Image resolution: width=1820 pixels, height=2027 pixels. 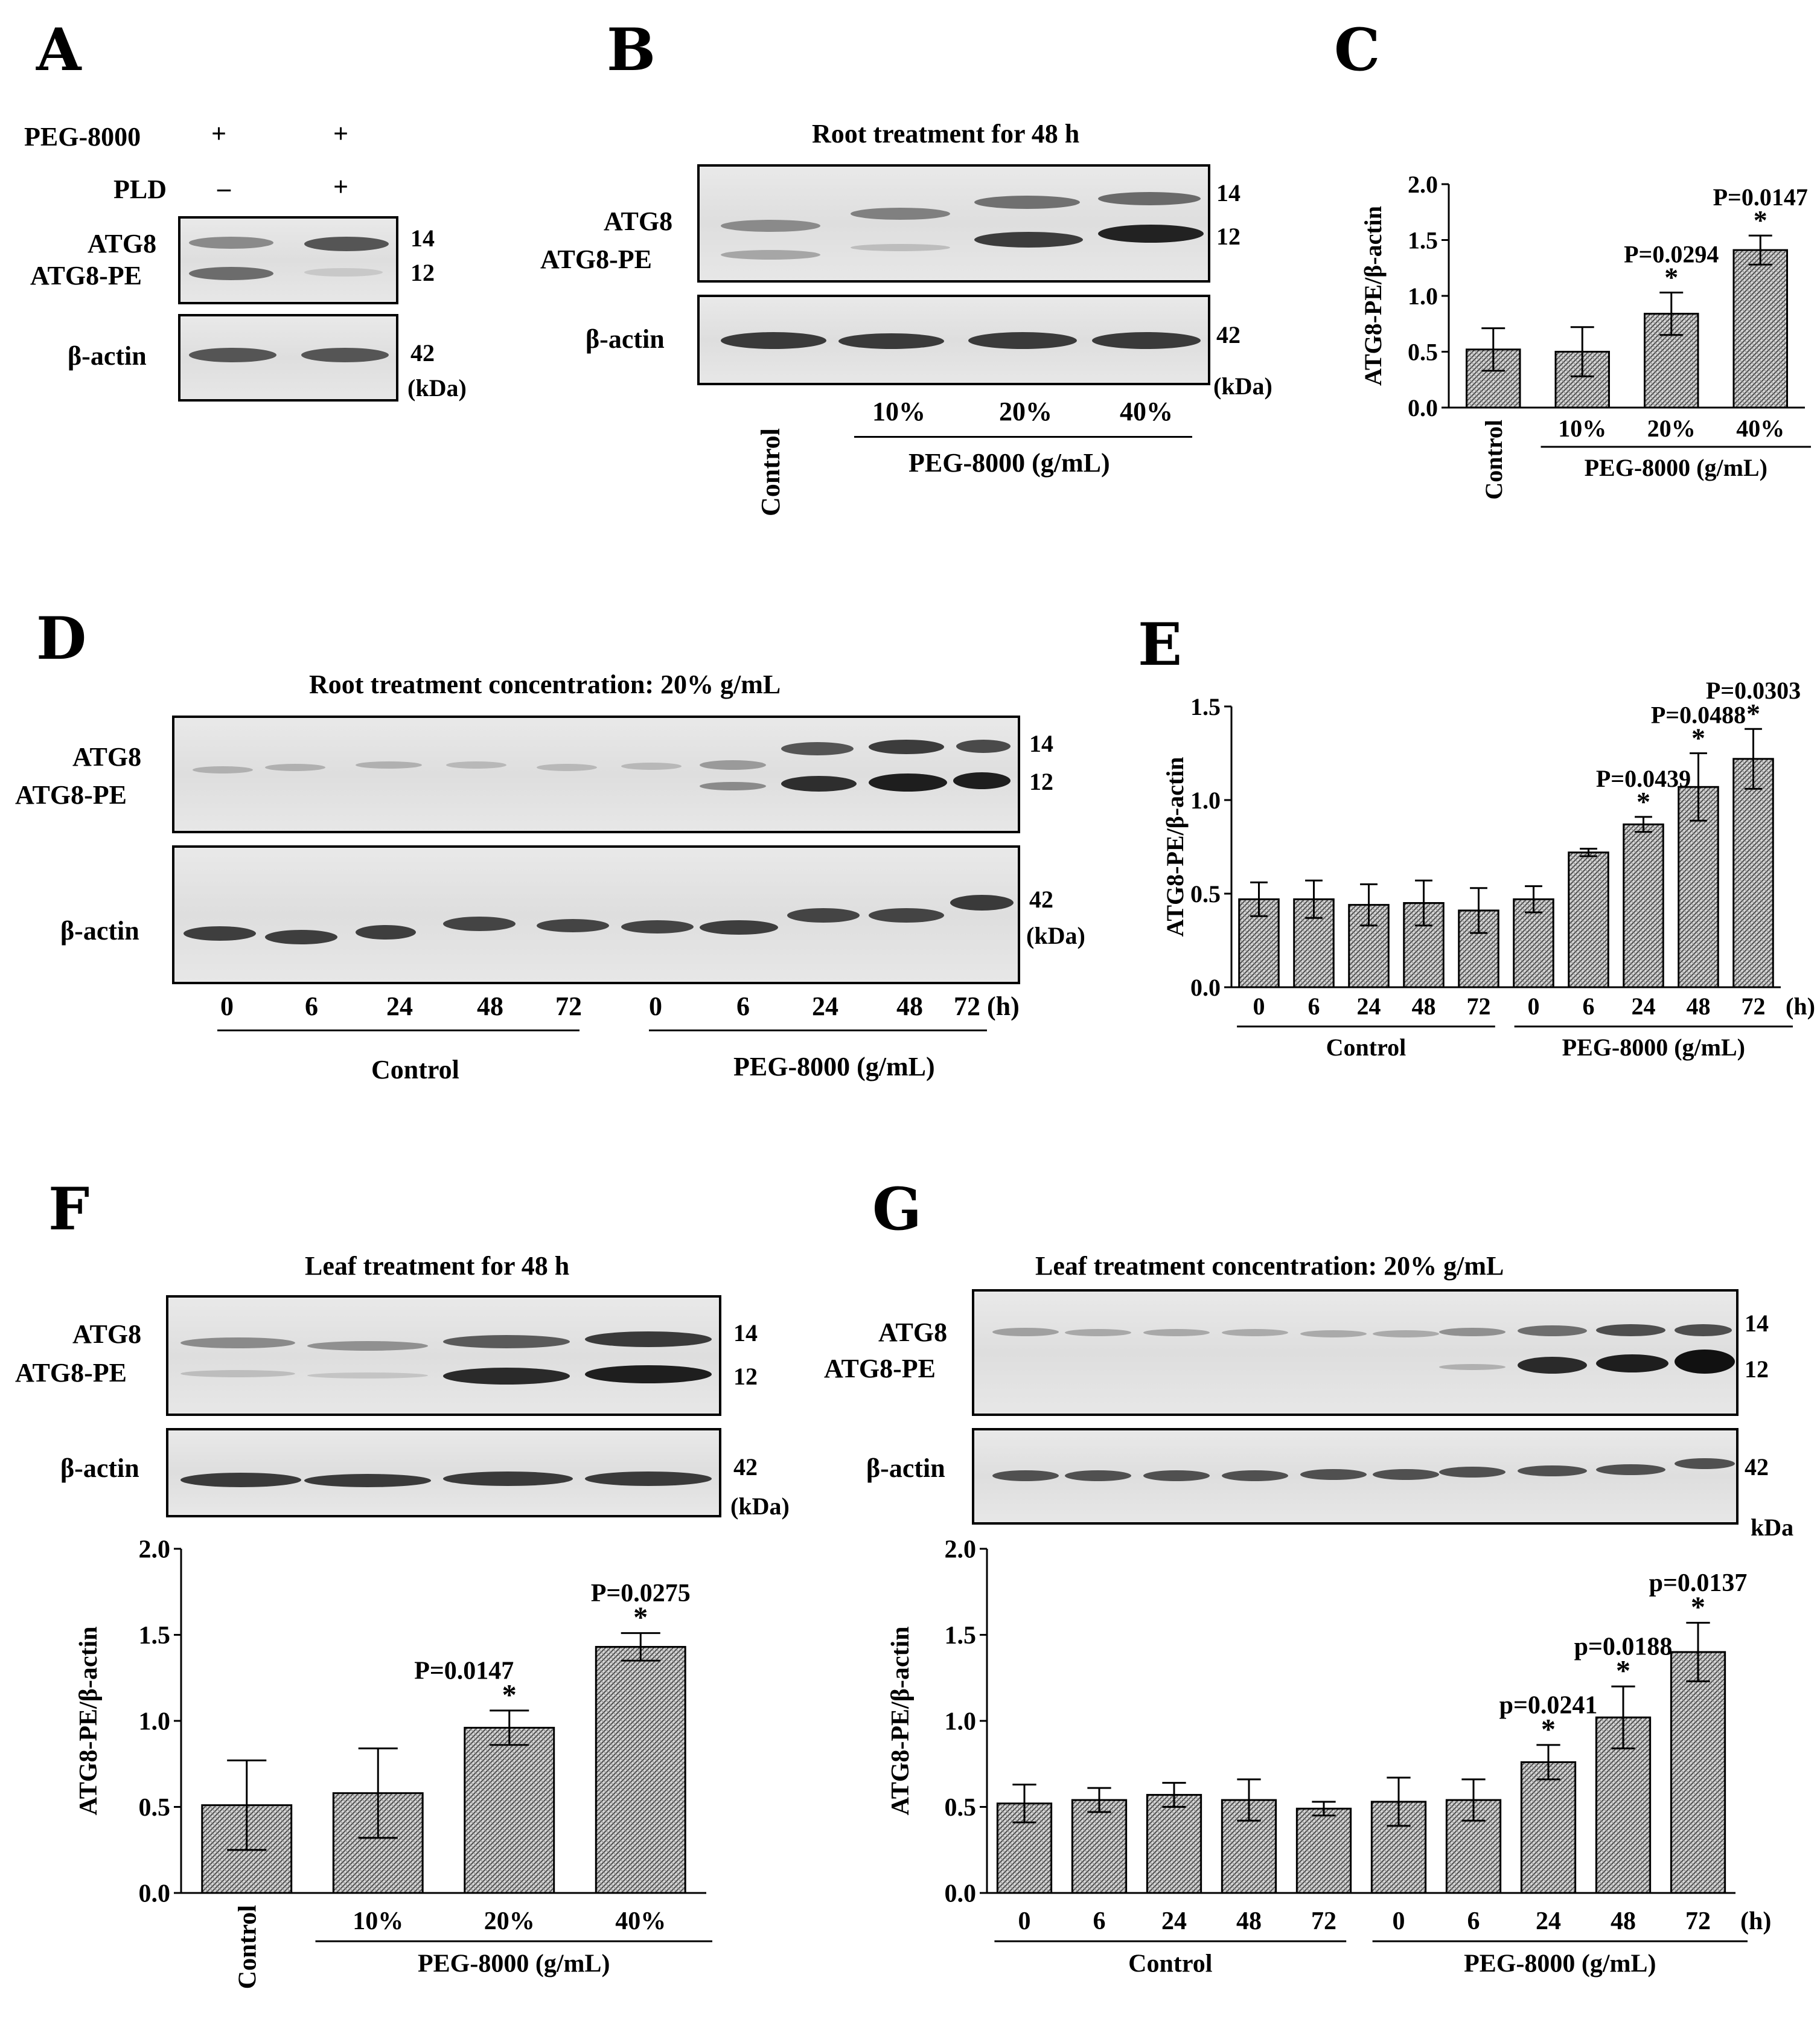 I want to click on lane-24: 24, so click(x=400, y=1006).